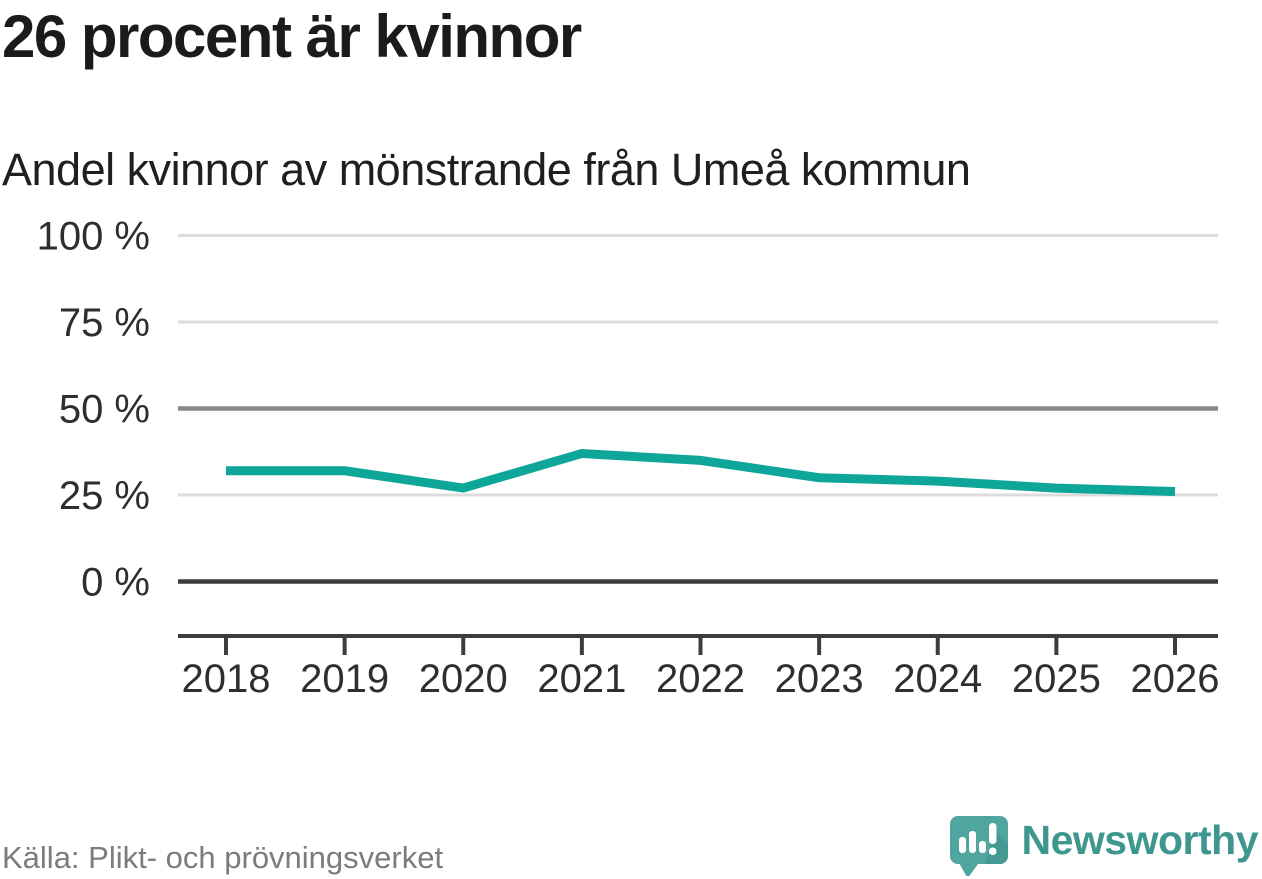  What do you see at coordinates (93, 237) in the screenshot?
I see `y-tick-label-100: 100 %` at bounding box center [93, 237].